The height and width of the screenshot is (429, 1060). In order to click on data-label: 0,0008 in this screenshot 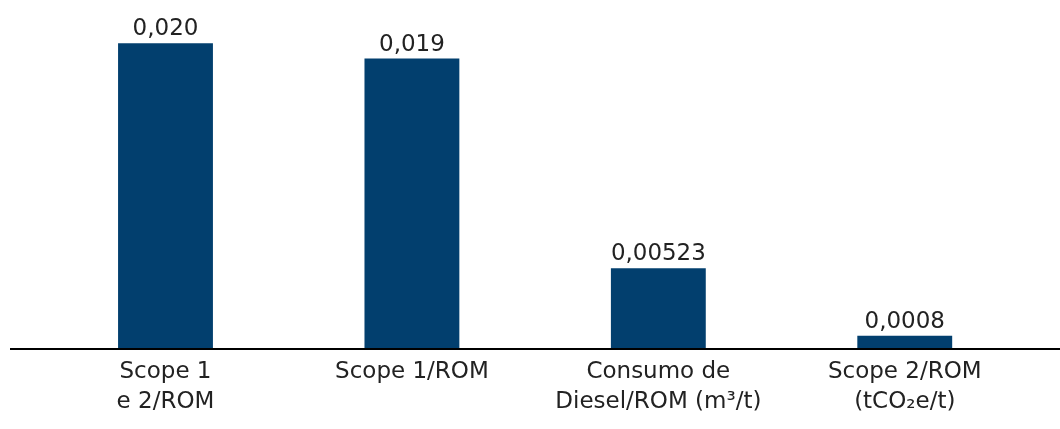, I will do `click(904, 319)`.